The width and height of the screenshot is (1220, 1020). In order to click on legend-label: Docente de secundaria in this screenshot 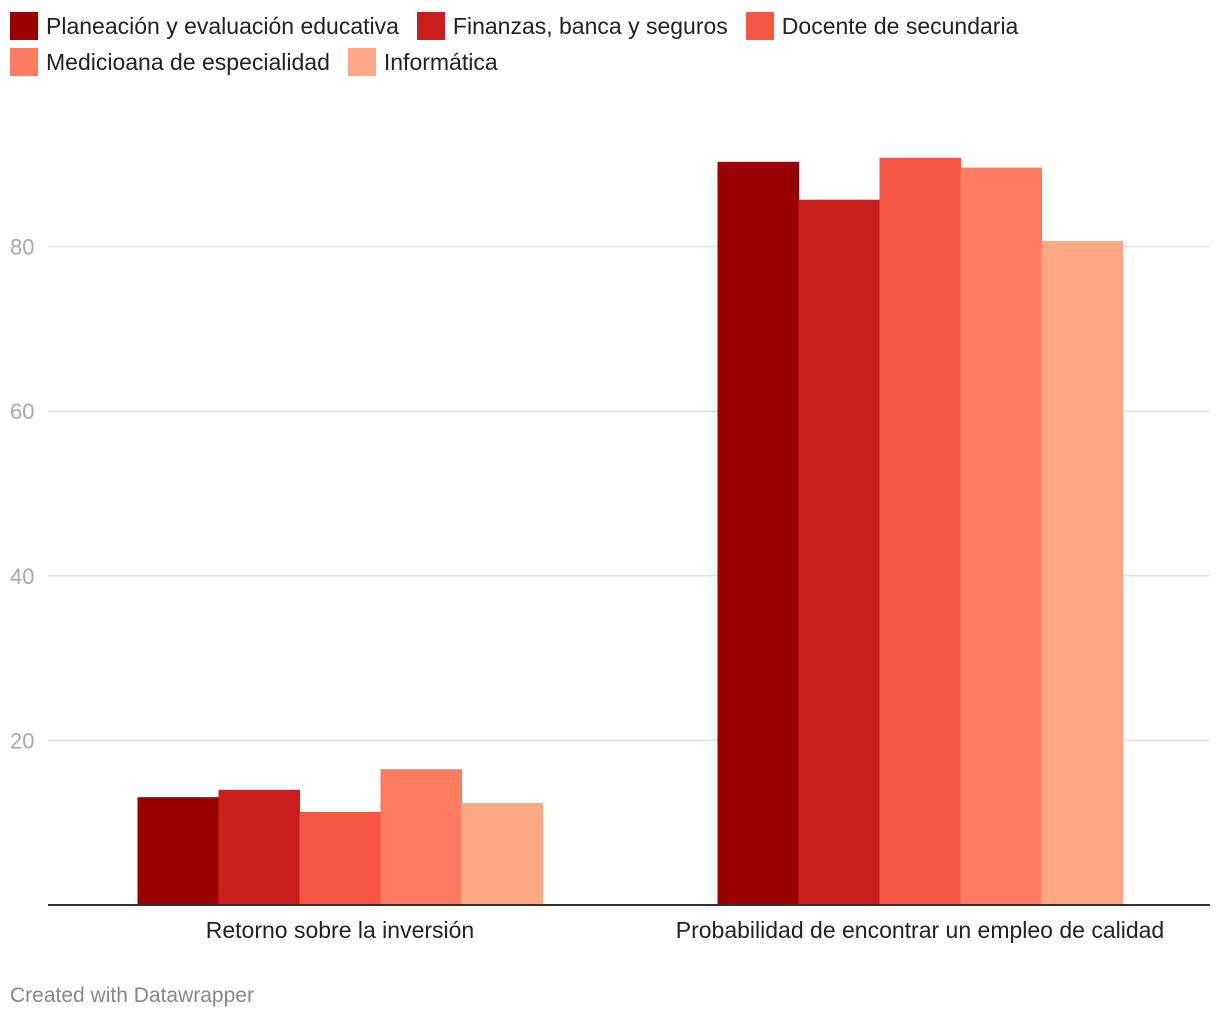, I will do `click(900, 25)`.